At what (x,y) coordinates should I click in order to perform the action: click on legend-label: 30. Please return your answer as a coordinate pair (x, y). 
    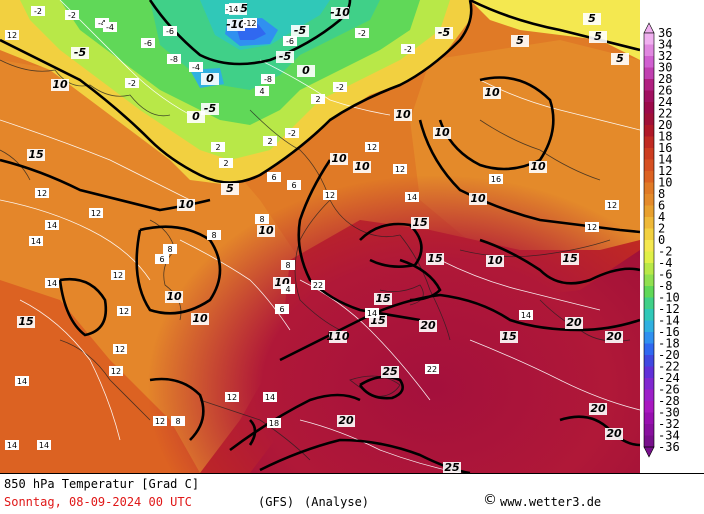
    Looking at the image, I should click on (665, 68).